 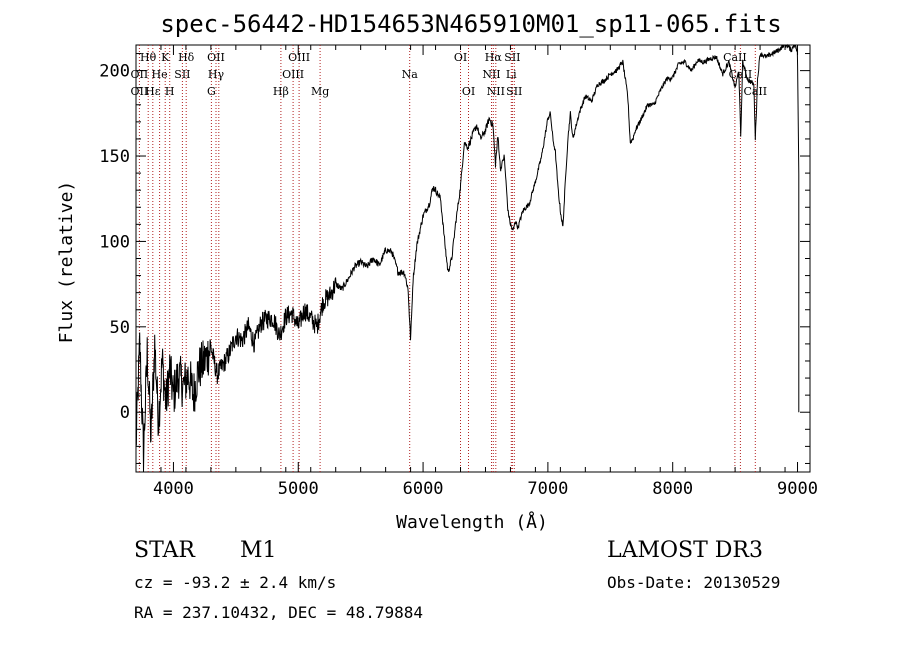 I want to click on marker-label-20: H, so click(x=170, y=91).